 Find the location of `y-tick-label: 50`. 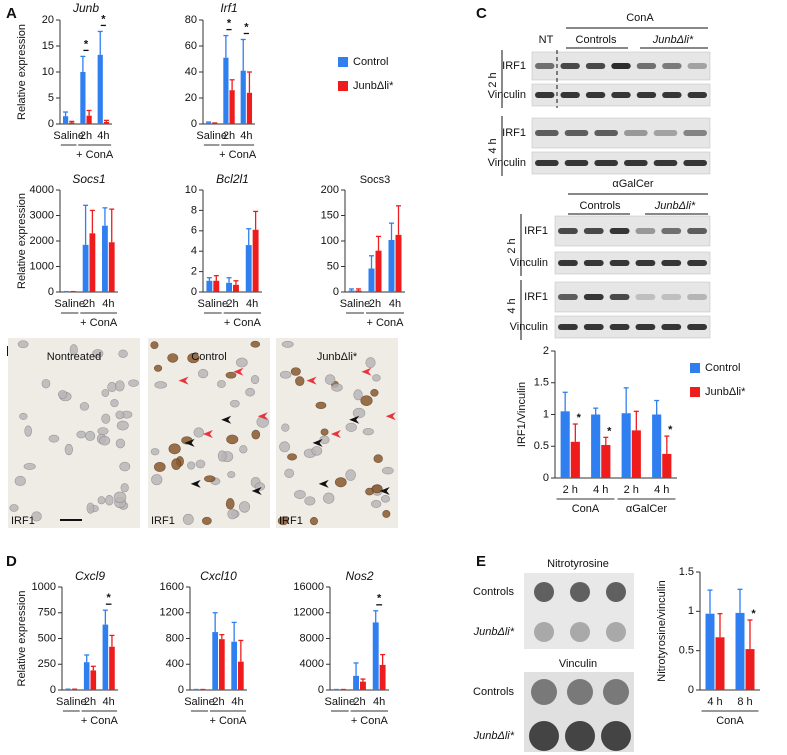

y-tick-label: 50 is located at coordinates (333, 266).